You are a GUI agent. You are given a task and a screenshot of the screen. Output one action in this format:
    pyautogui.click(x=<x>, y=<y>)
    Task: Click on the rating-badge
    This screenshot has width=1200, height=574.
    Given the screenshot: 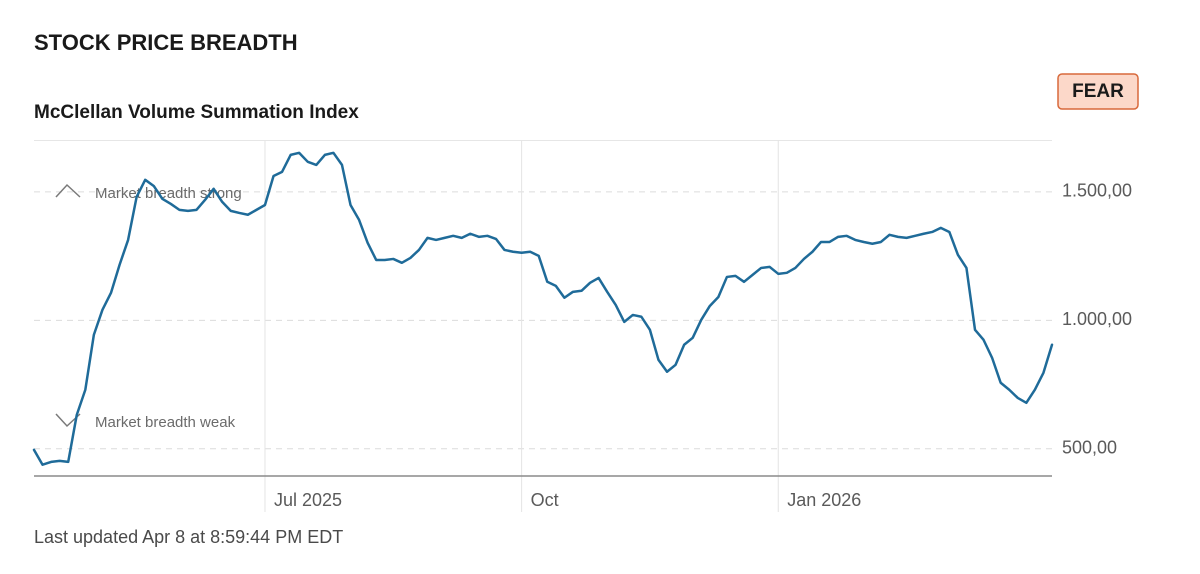 What is the action you would take?
    pyautogui.click(x=1098, y=91)
    